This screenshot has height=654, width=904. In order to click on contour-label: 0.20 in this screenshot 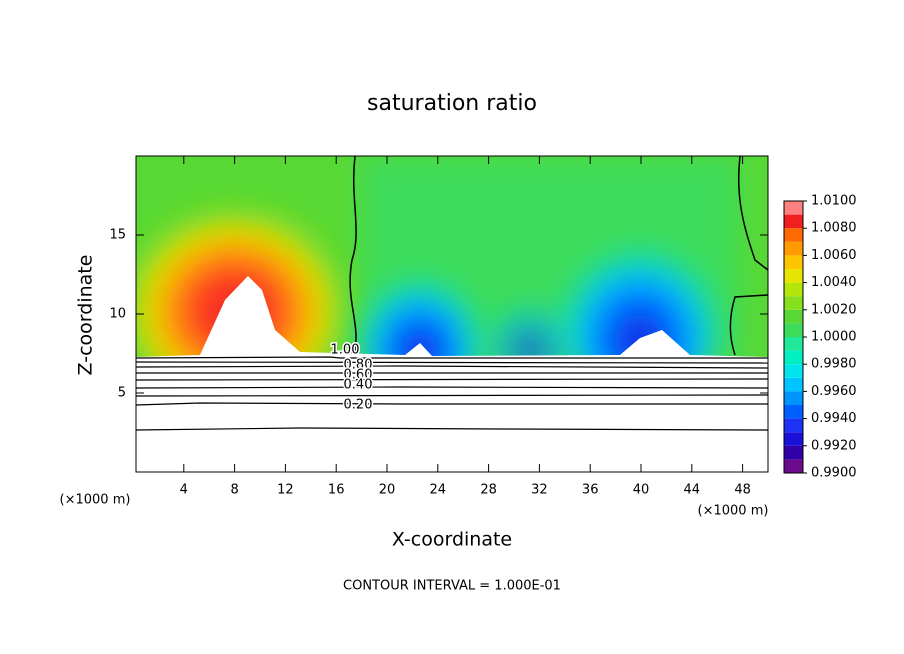, I will do `click(358, 405)`.